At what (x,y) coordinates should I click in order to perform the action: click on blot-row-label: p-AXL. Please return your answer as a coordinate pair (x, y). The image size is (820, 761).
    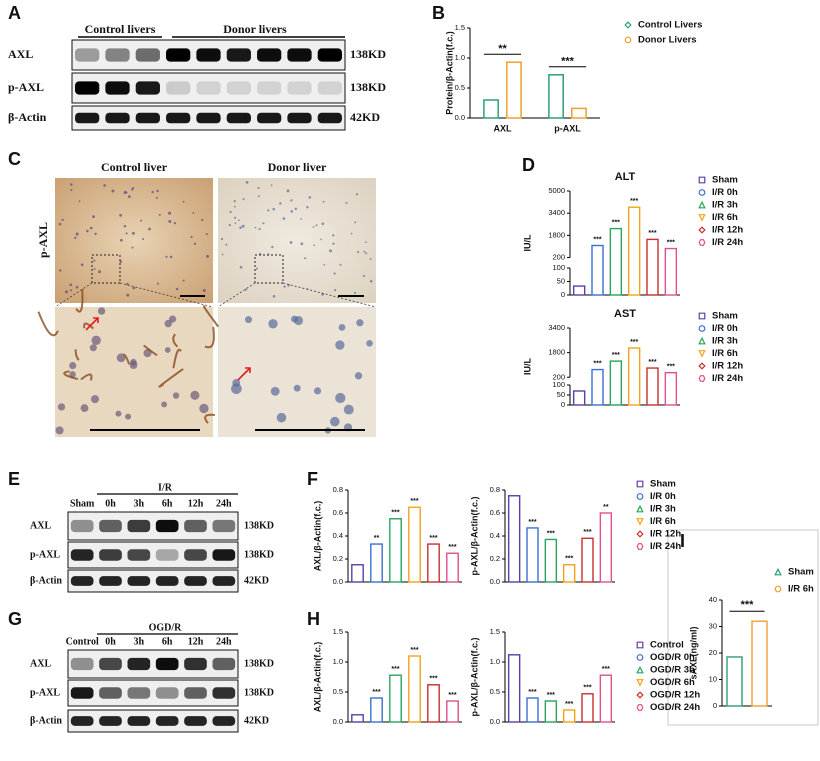
    Looking at the image, I should click on (45, 554).